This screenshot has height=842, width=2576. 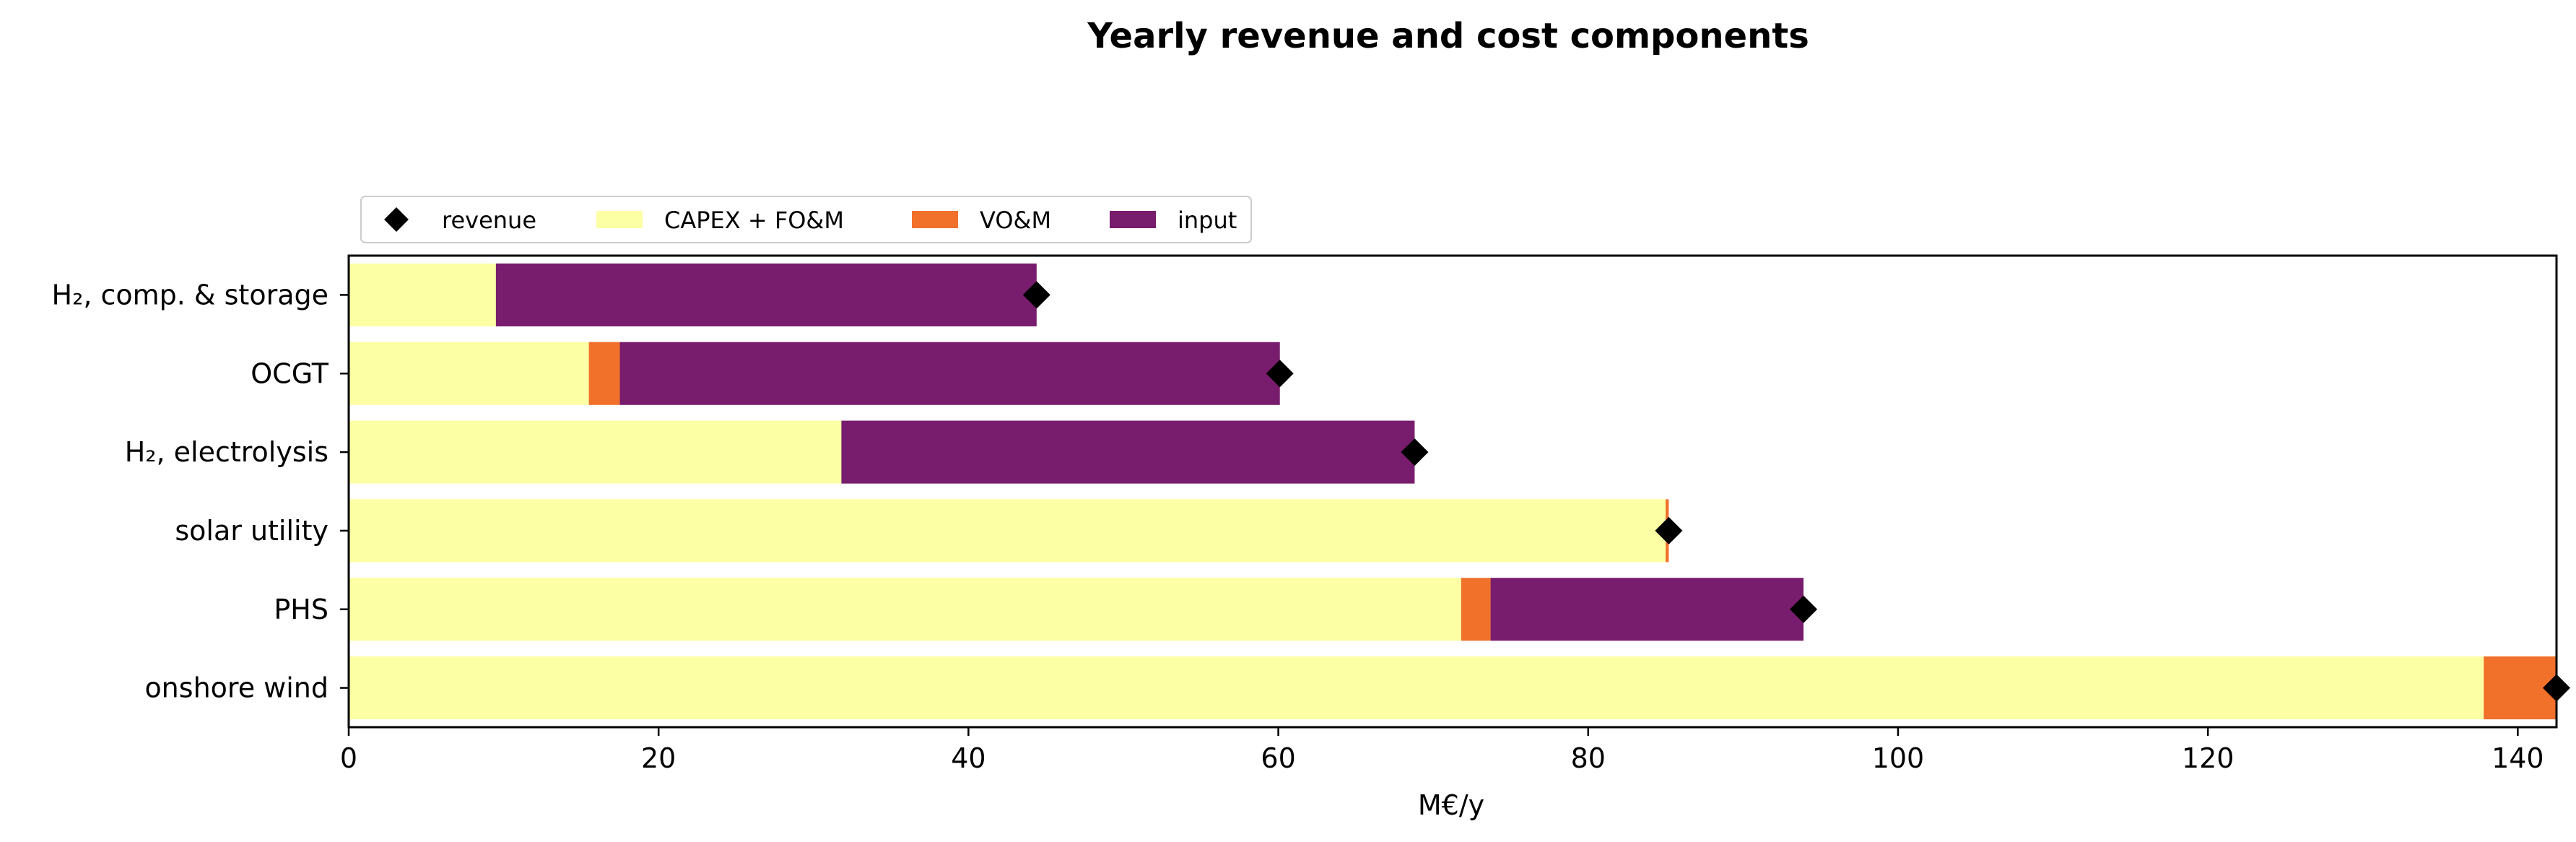 What do you see at coordinates (905, 609) in the screenshot?
I see `bar-capex-fo-m-phs` at bounding box center [905, 609].